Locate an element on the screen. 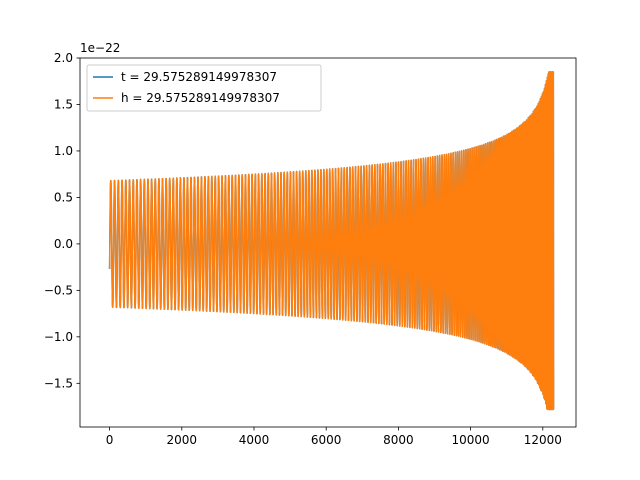  y-tick-label: 0.5 is located at coordinates (63, 197).